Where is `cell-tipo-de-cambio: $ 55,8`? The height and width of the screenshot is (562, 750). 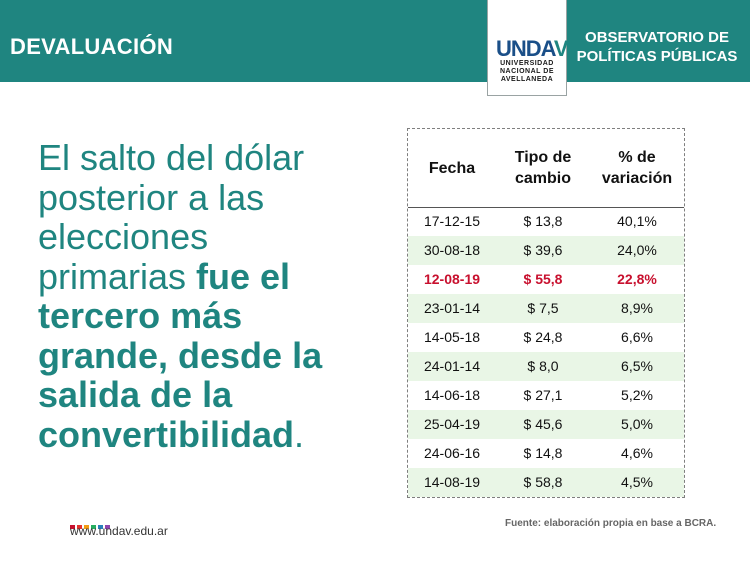
cell-tipo-de-cambio: $ 55,8 is located at coordinates (543, 279).